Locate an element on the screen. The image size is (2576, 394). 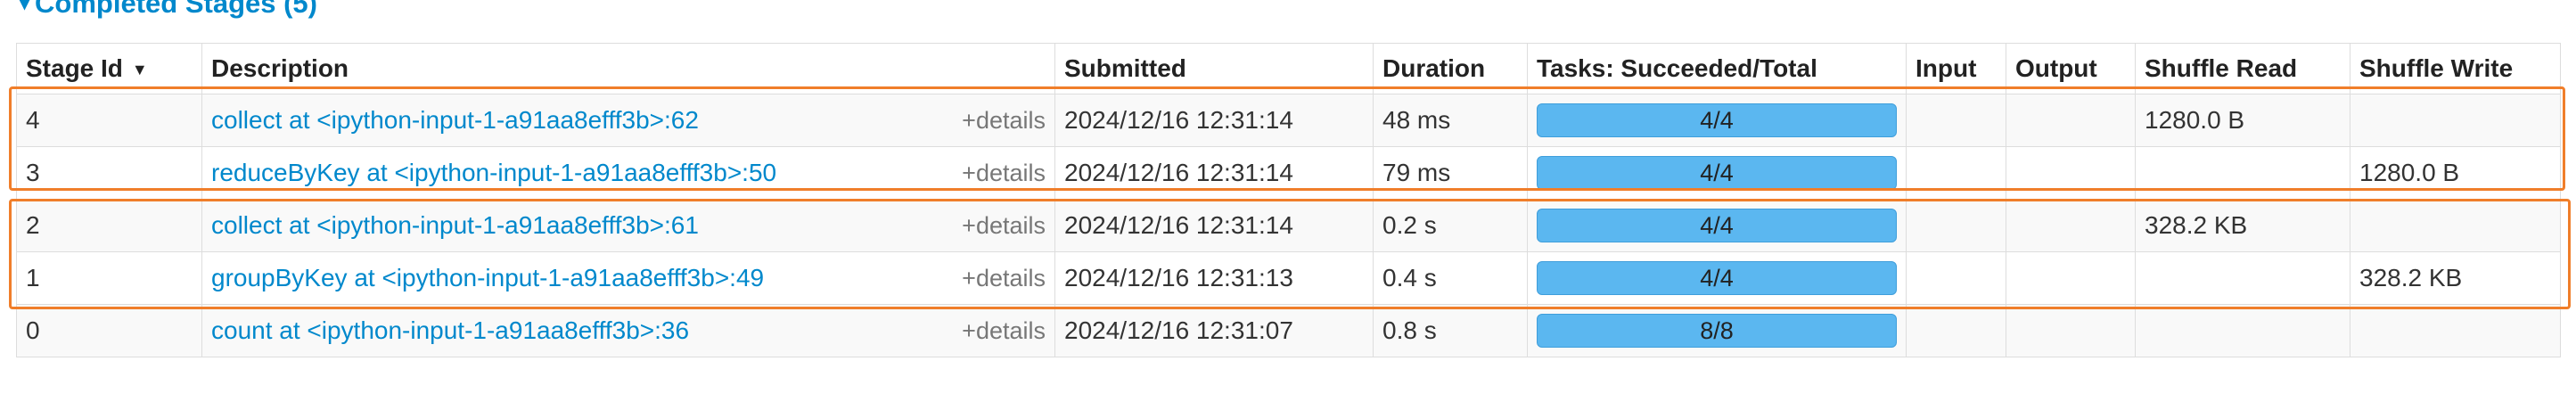
duration-cell: 79 ms is located at coordinates (1450, 173).